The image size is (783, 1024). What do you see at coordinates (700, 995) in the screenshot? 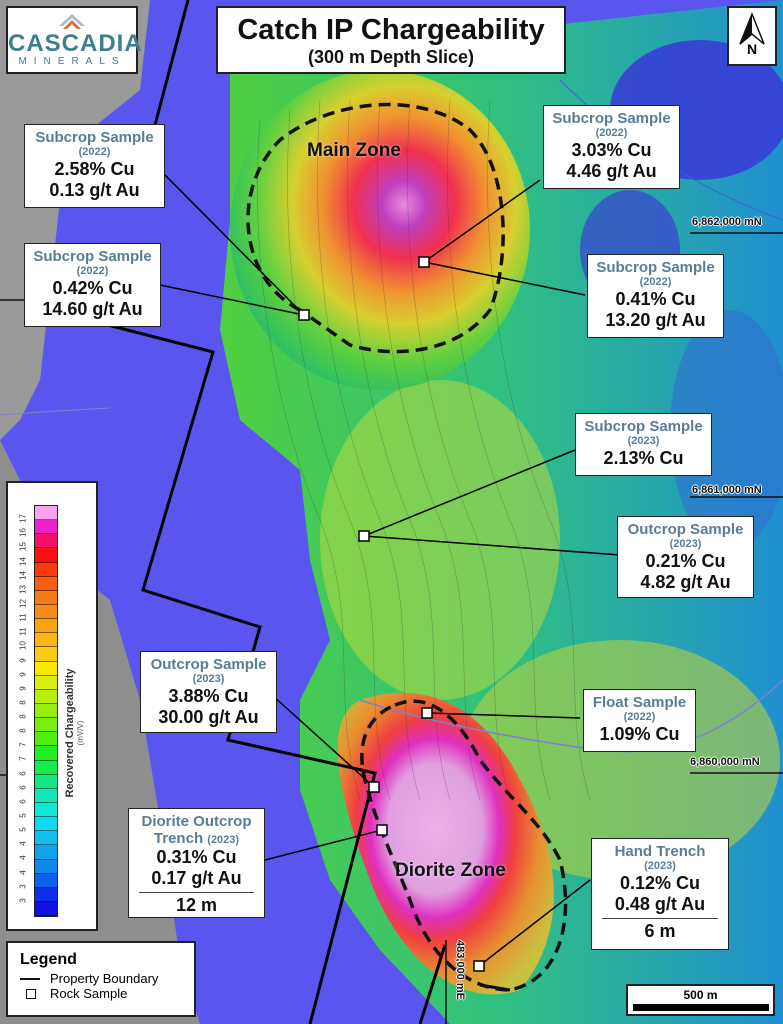
I see `scale-label: 500 m` at bounding box center [700, 995].